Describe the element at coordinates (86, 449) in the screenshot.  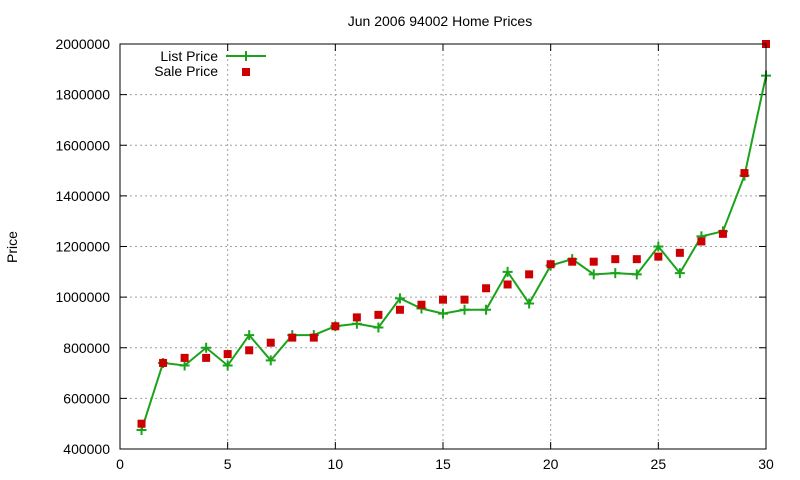
I see `y-tick-label: 400000` at that location.